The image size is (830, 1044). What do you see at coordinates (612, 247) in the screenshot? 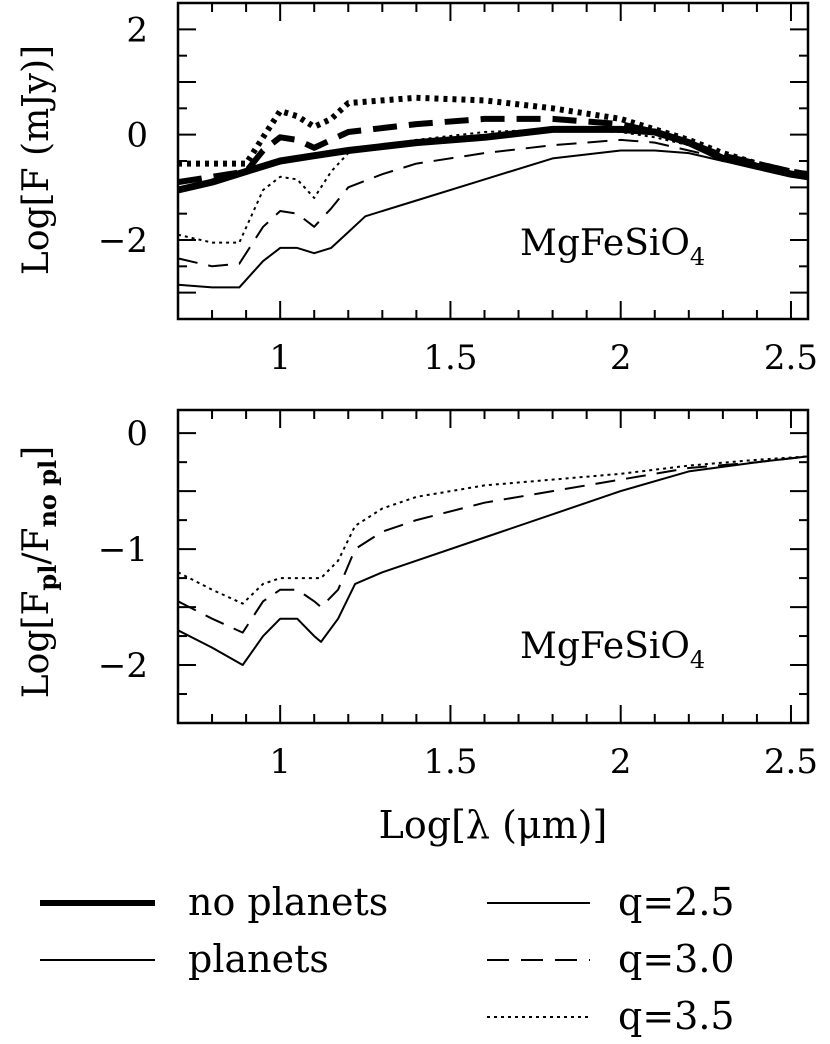
I see `top-annotation: MgFeSiO4` at bounding box center [612, 247].